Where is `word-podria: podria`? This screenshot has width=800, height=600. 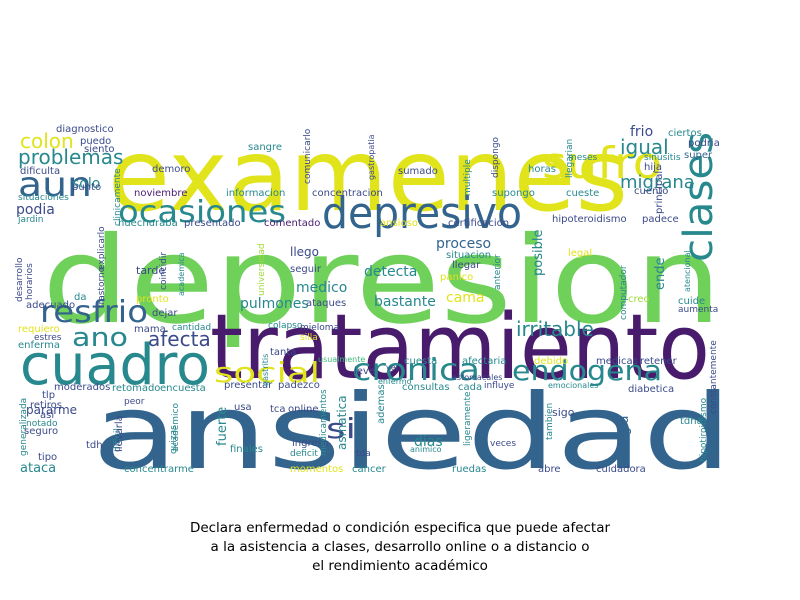
word-podria: podria is located at coordinates (704, 143).